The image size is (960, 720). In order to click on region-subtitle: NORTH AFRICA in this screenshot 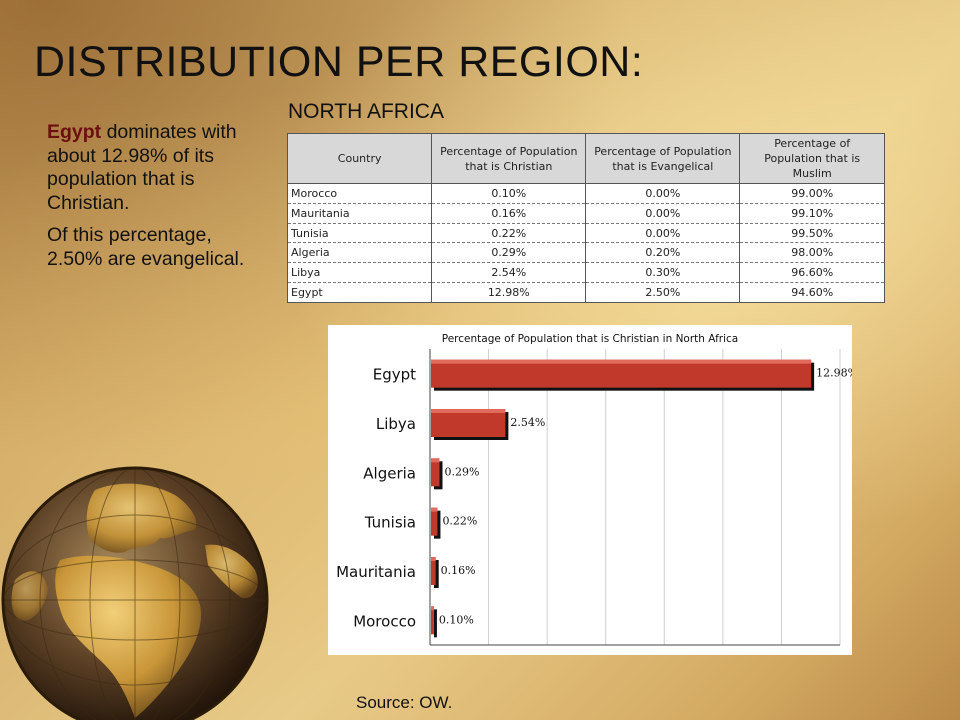, I will do `click(366, 111)`.